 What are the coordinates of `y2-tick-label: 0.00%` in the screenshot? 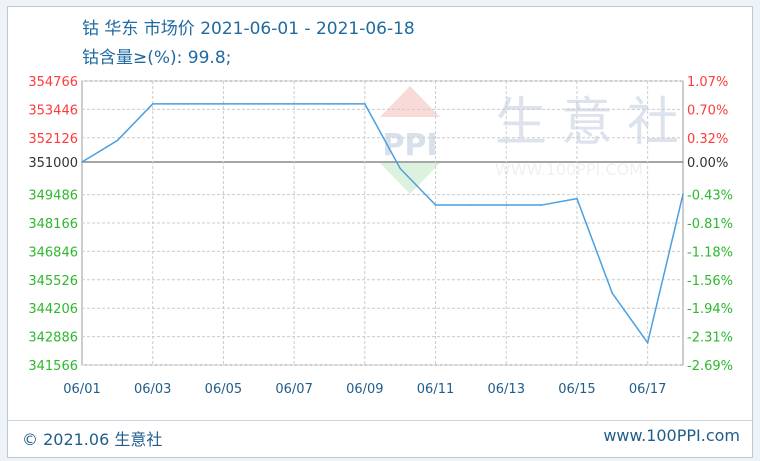 It's located at (707, 163).